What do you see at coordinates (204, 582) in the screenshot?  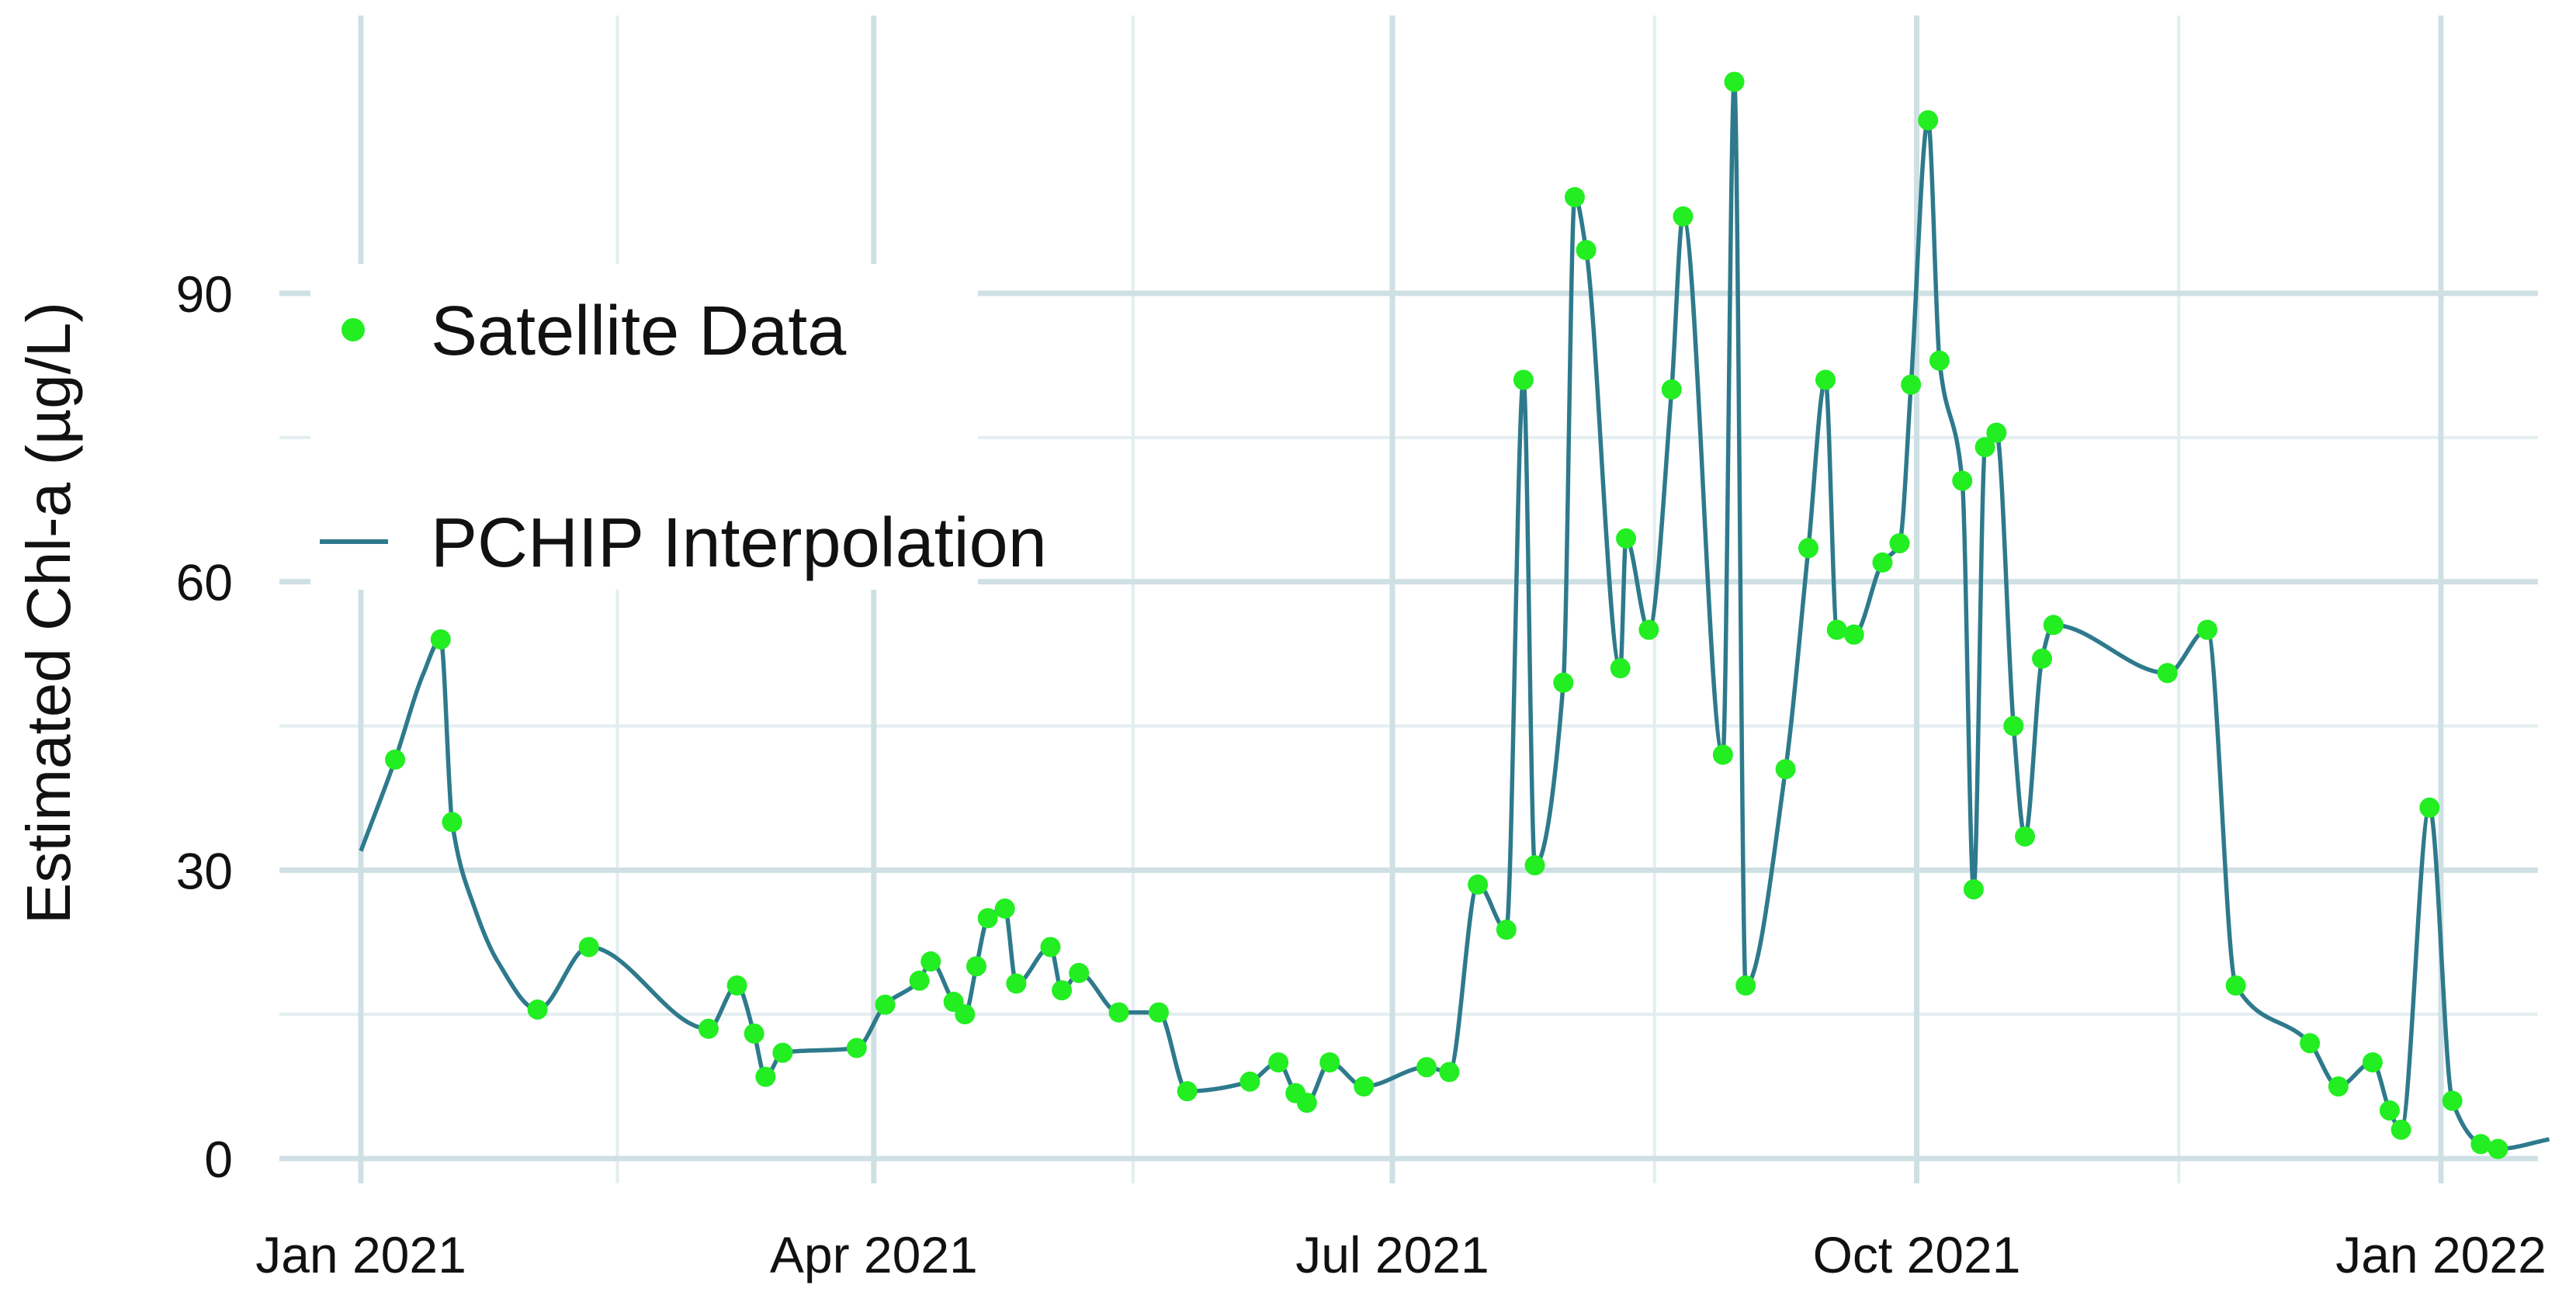 I see `y-tick-label: 60` at bounding box center [204, 582].